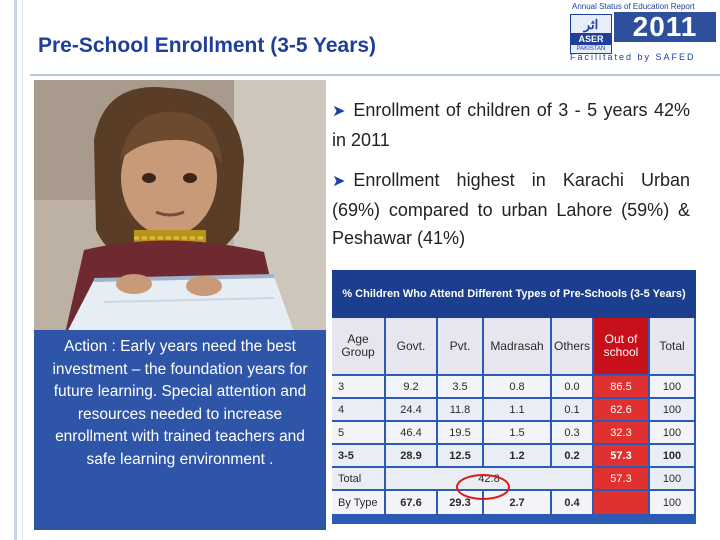 The height and width of the screenshot is (540, 720). I want to click on column-header: Total, so click(672, 346).